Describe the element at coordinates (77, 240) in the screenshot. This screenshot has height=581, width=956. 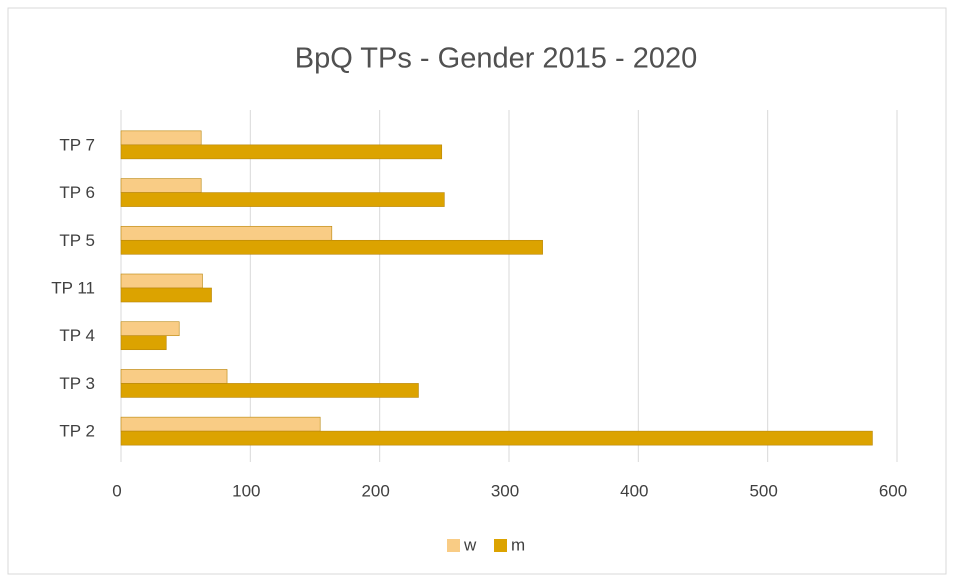
I see `y-tick-label: TP 5` at that location.